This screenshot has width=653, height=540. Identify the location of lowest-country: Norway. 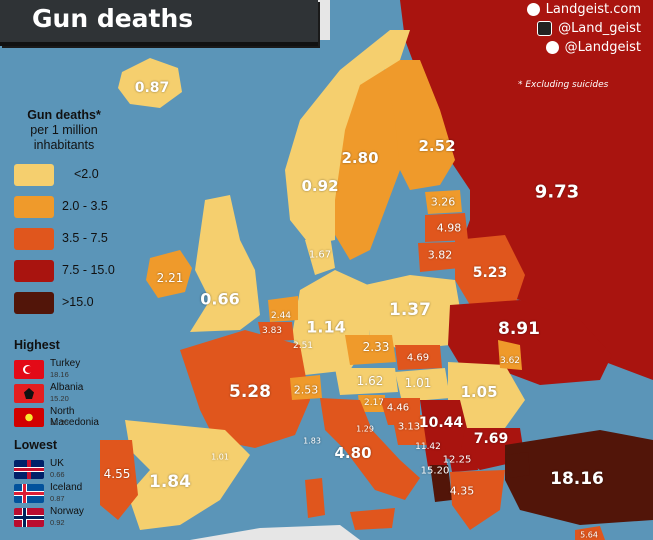
(67, 511).